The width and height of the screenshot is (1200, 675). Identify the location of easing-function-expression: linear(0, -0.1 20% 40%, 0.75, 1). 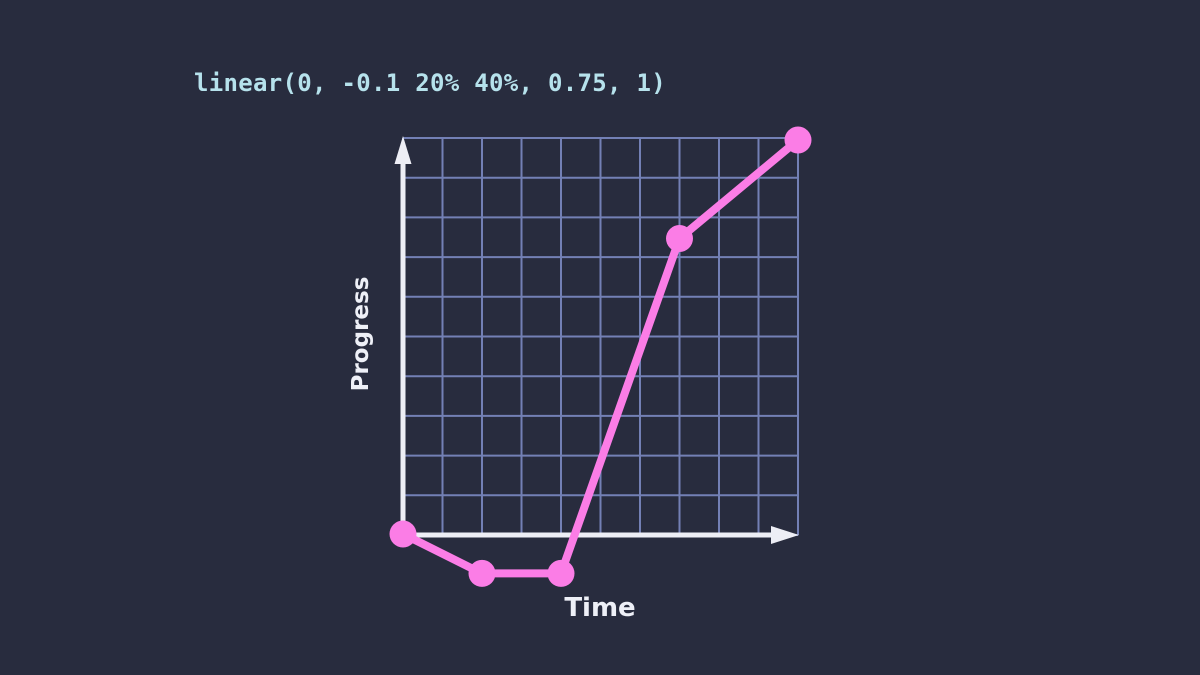
(430, 83).